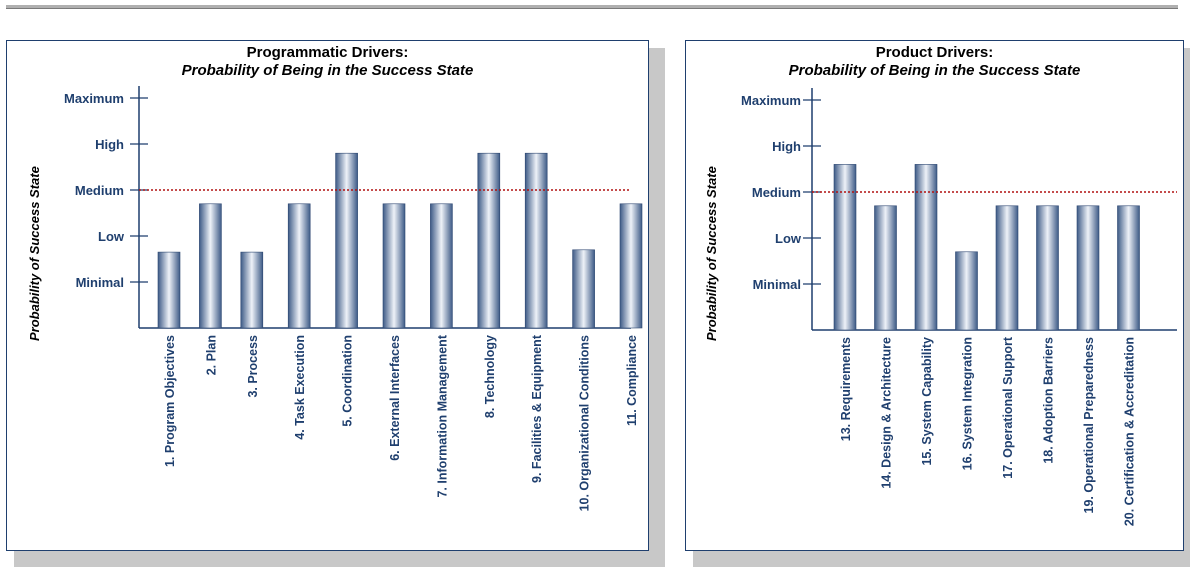 Image resolution: width=1190 pixels, height=588 pixels. Describe the element at coordinates (934, 52) in the screenshot. I see `chart-title-line1: Product Drivers:` at that location.